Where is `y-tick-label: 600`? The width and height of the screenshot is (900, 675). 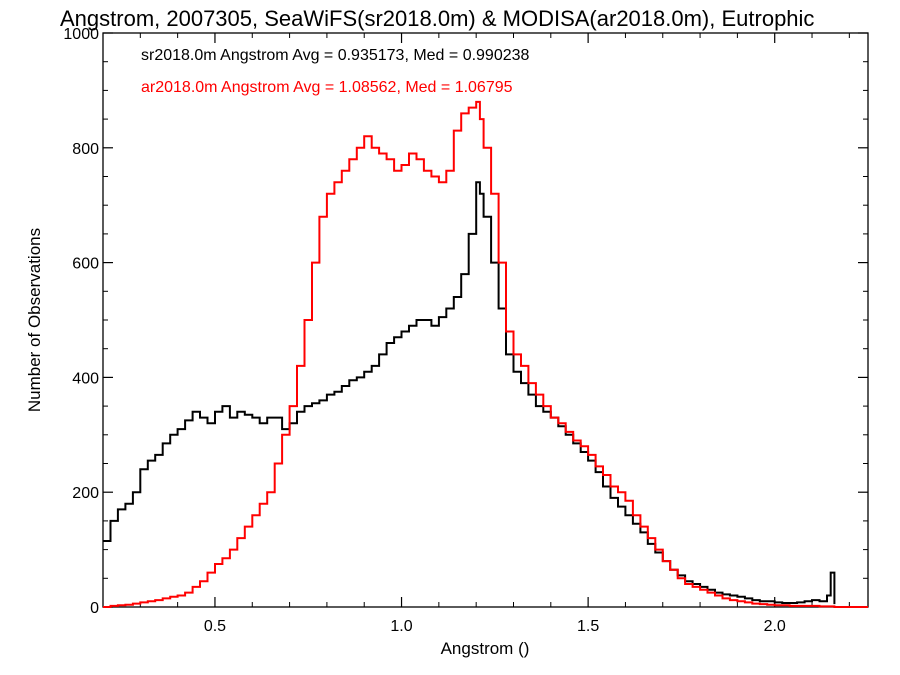 y-tick-label: 600 is located at coordinates (85, 264).